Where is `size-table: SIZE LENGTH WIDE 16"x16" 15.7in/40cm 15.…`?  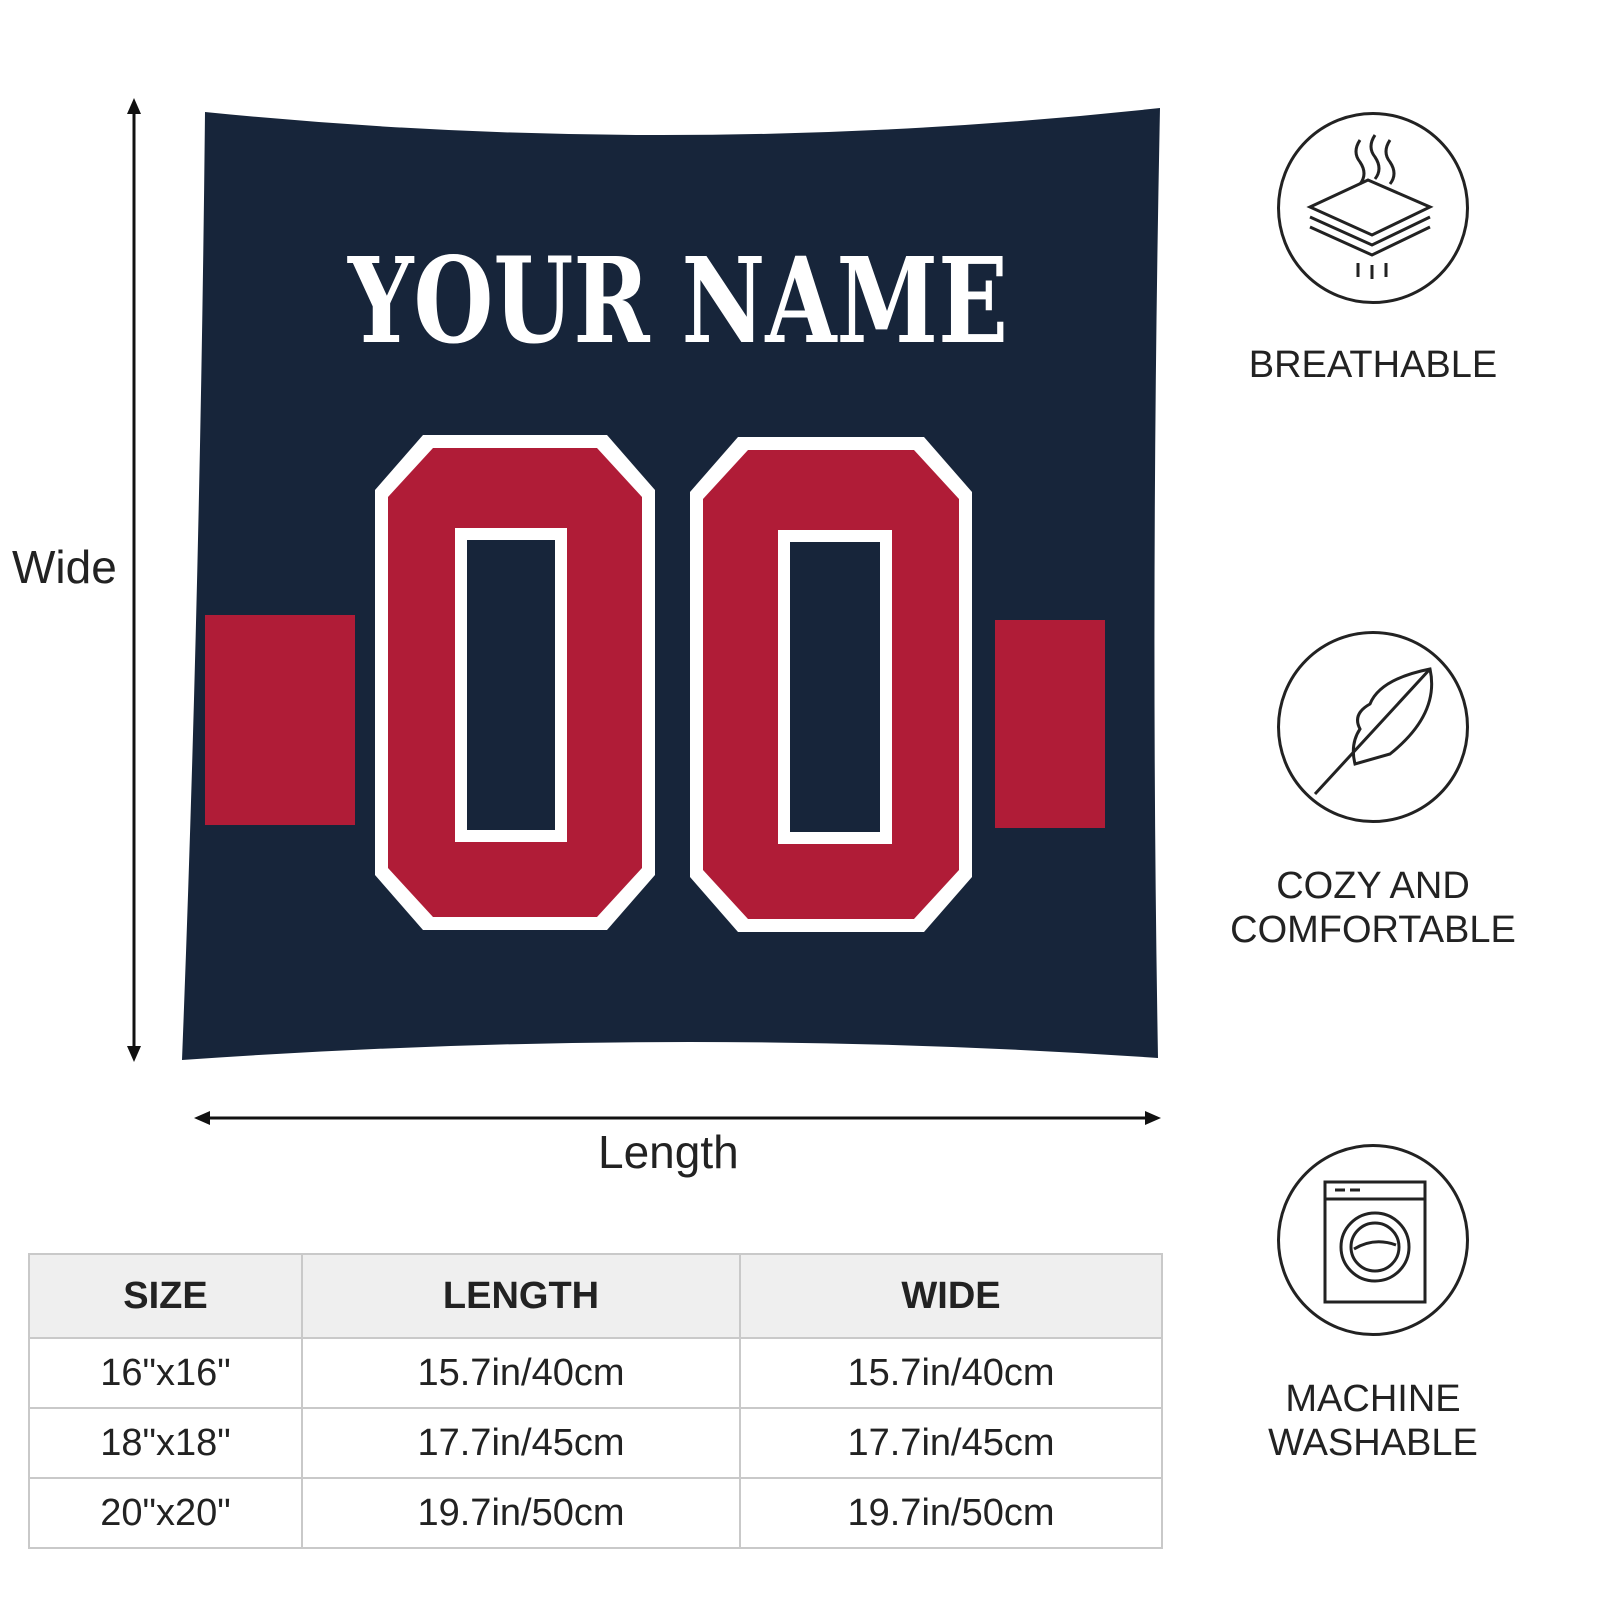
size-table: SIZE LENGTH WIDE 16"x16" 15.7in/40cm 15.… is located at coordinates (595, 1401).